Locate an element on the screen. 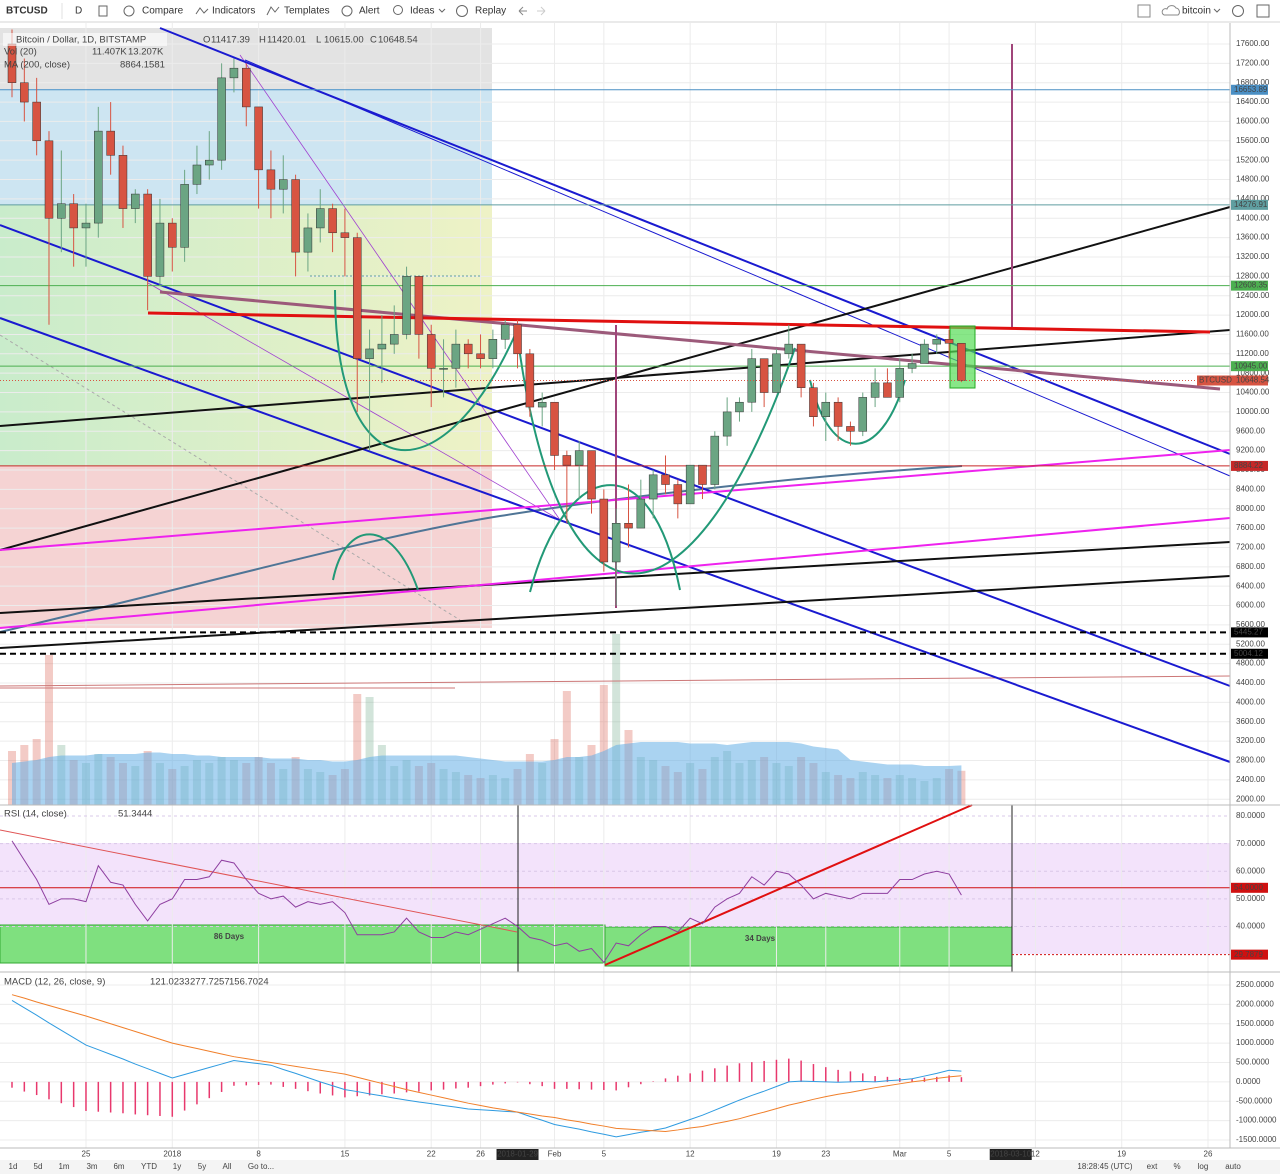 The width and height of the screenshot is (1280, 1174). indicators-button: Indicators is located at coordinates (233, 11).